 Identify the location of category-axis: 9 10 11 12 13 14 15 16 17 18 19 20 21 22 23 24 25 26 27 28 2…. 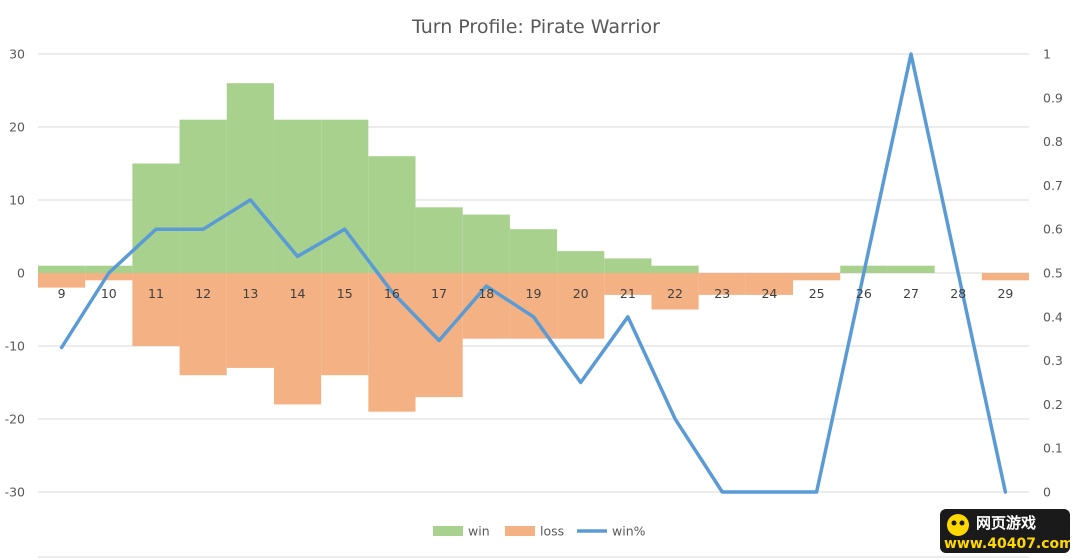
(536, 293).